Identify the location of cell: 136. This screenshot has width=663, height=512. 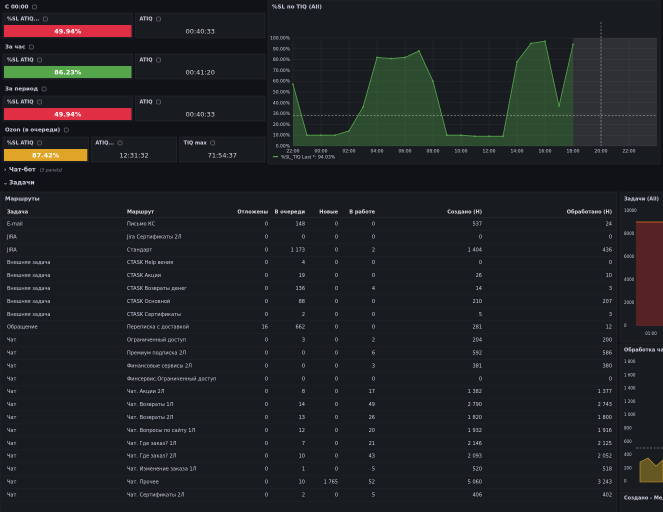
(300, 289).